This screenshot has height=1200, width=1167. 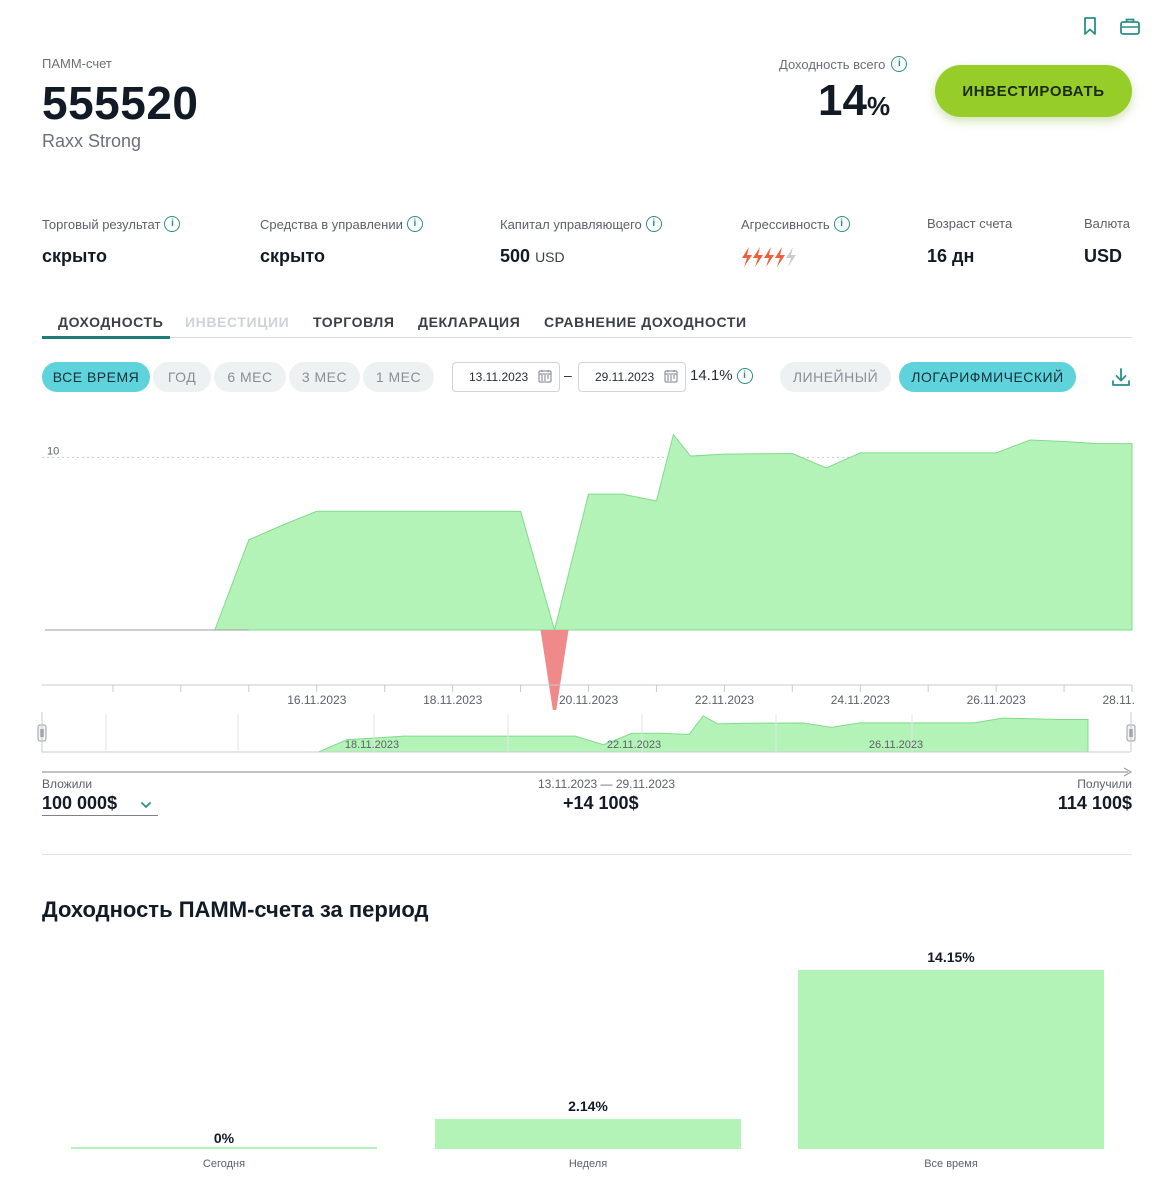 I want to click on x-tick-label: 28.11.2023, so click(x=1118, y=700).